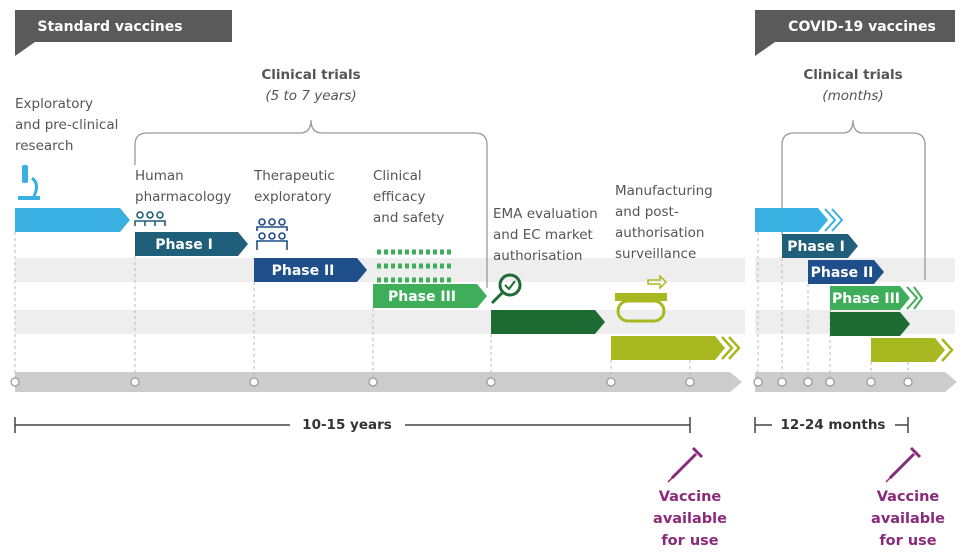 The height and width of the screenshot is (552, 965). What do you see at coordinates (66, 125) in the screenshot?
I see `stage-label: and pre-clinical` at bounding box center [66, 125].